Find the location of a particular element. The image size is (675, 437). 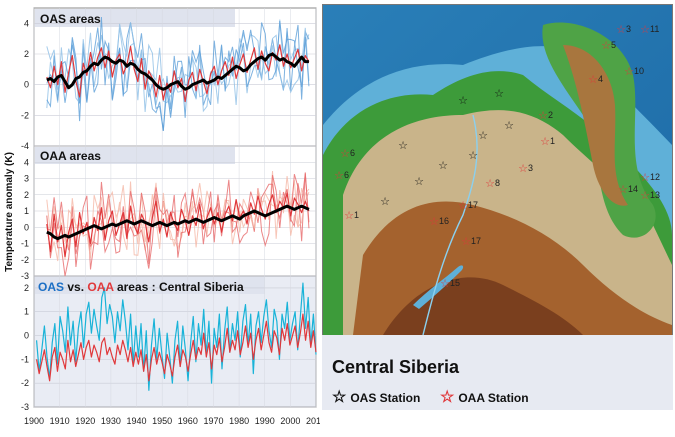

x-tick-label: 1910 is located at coordinates (60, 421).